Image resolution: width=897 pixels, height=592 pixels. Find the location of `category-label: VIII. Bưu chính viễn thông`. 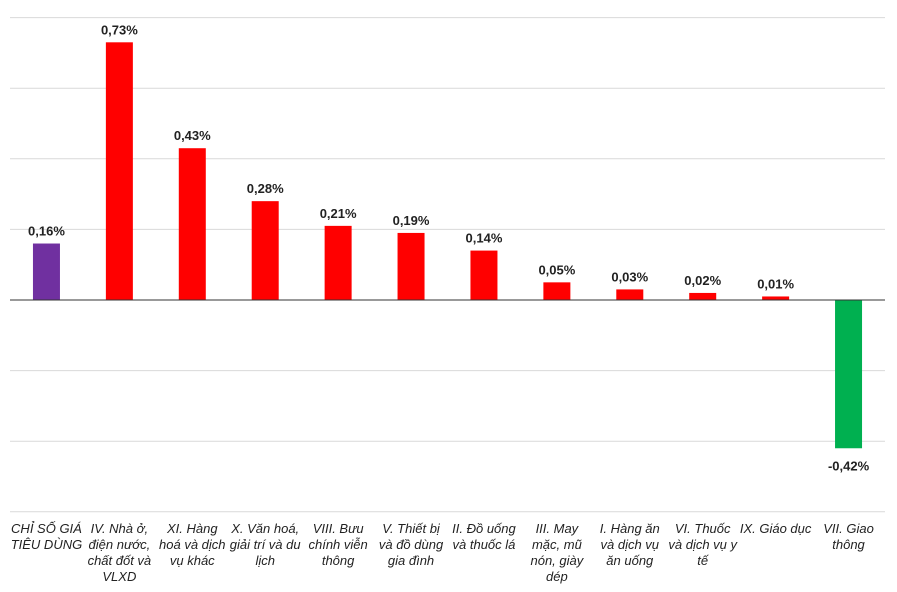

category-label: VIII. Bưu chính viễn thông is located at coordinates (338, 544).